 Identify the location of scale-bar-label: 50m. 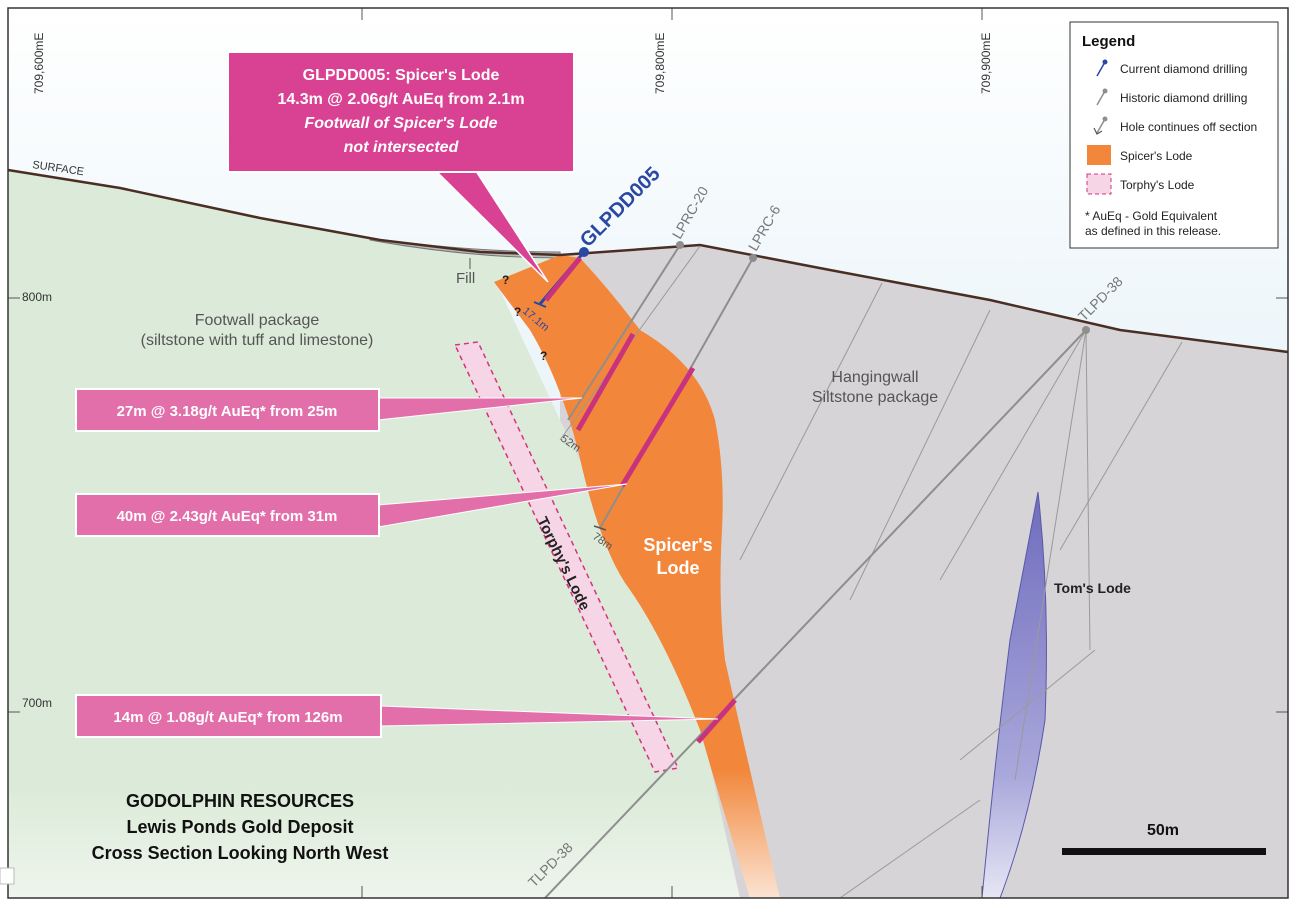
(1163, 830).